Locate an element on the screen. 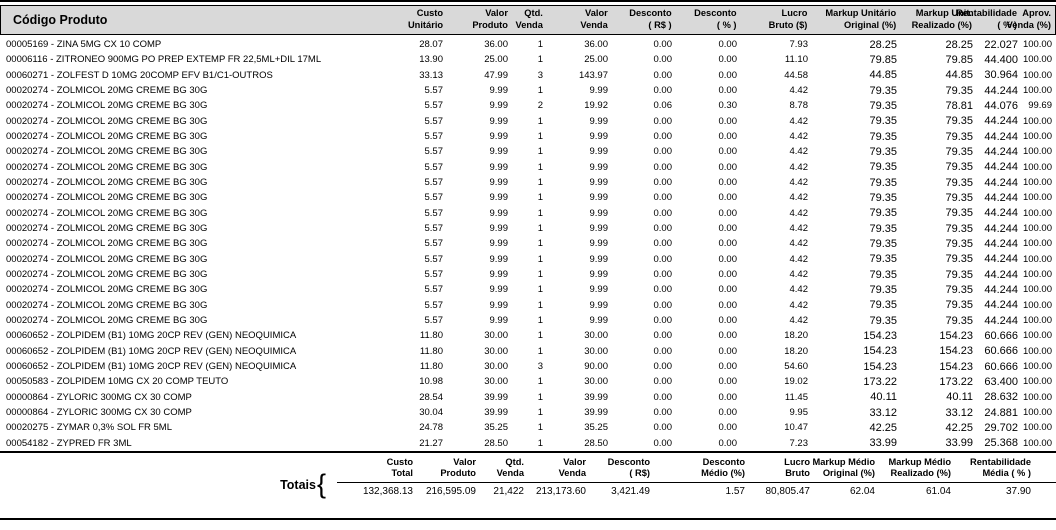  value-cell: 60.666 is located at coordinates (1001, 366).